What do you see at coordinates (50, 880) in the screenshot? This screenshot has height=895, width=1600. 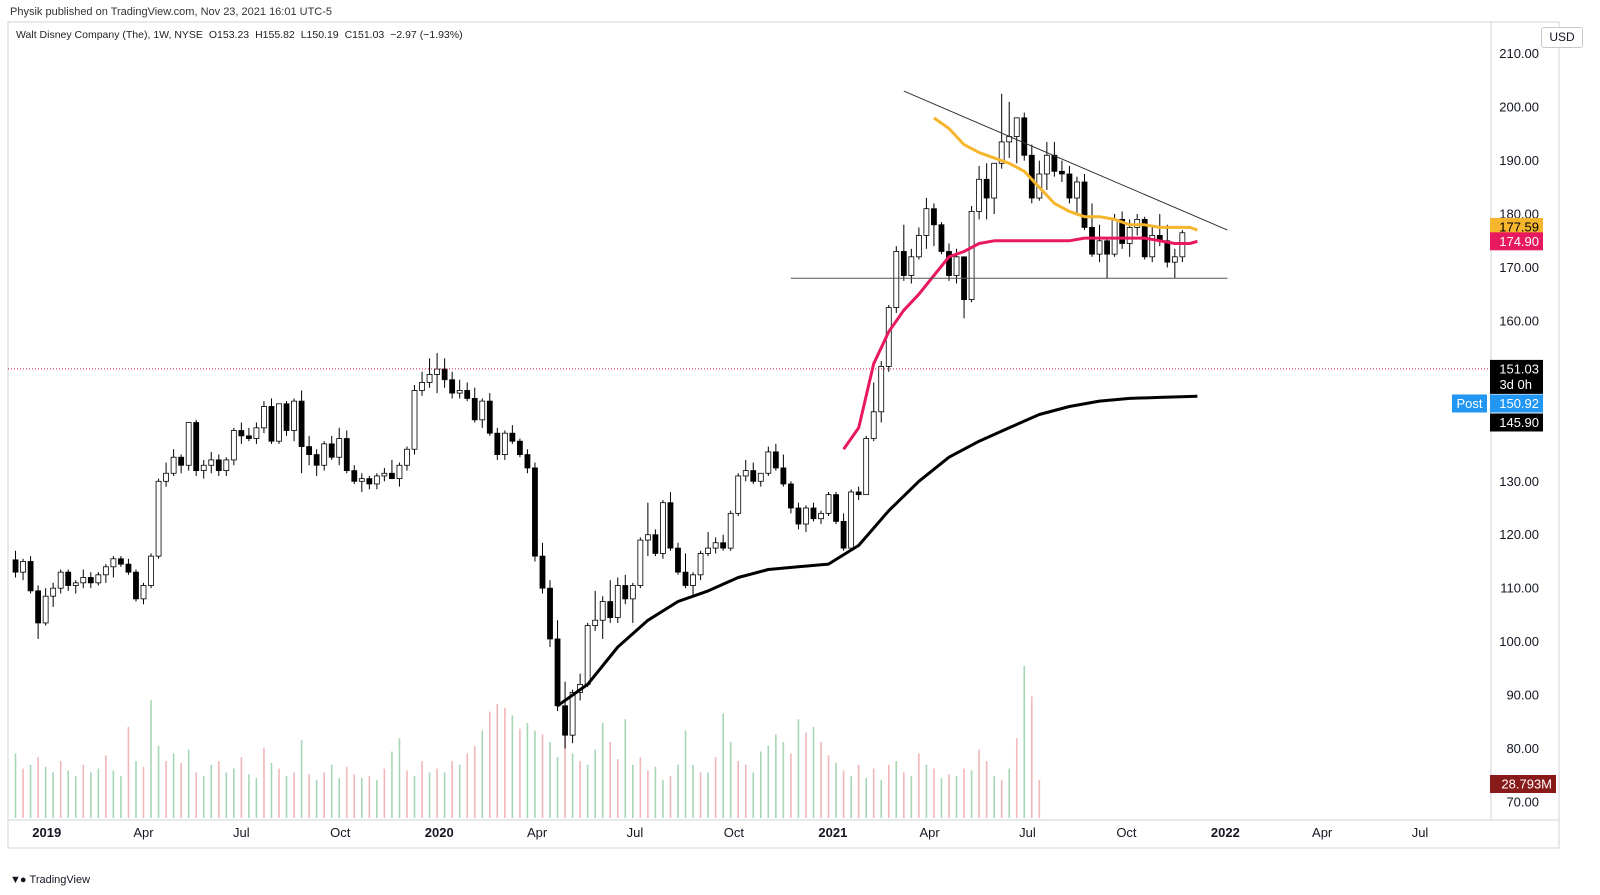 I see `footer-brand: ▼● TradingView` at bounding box center [50, 880].